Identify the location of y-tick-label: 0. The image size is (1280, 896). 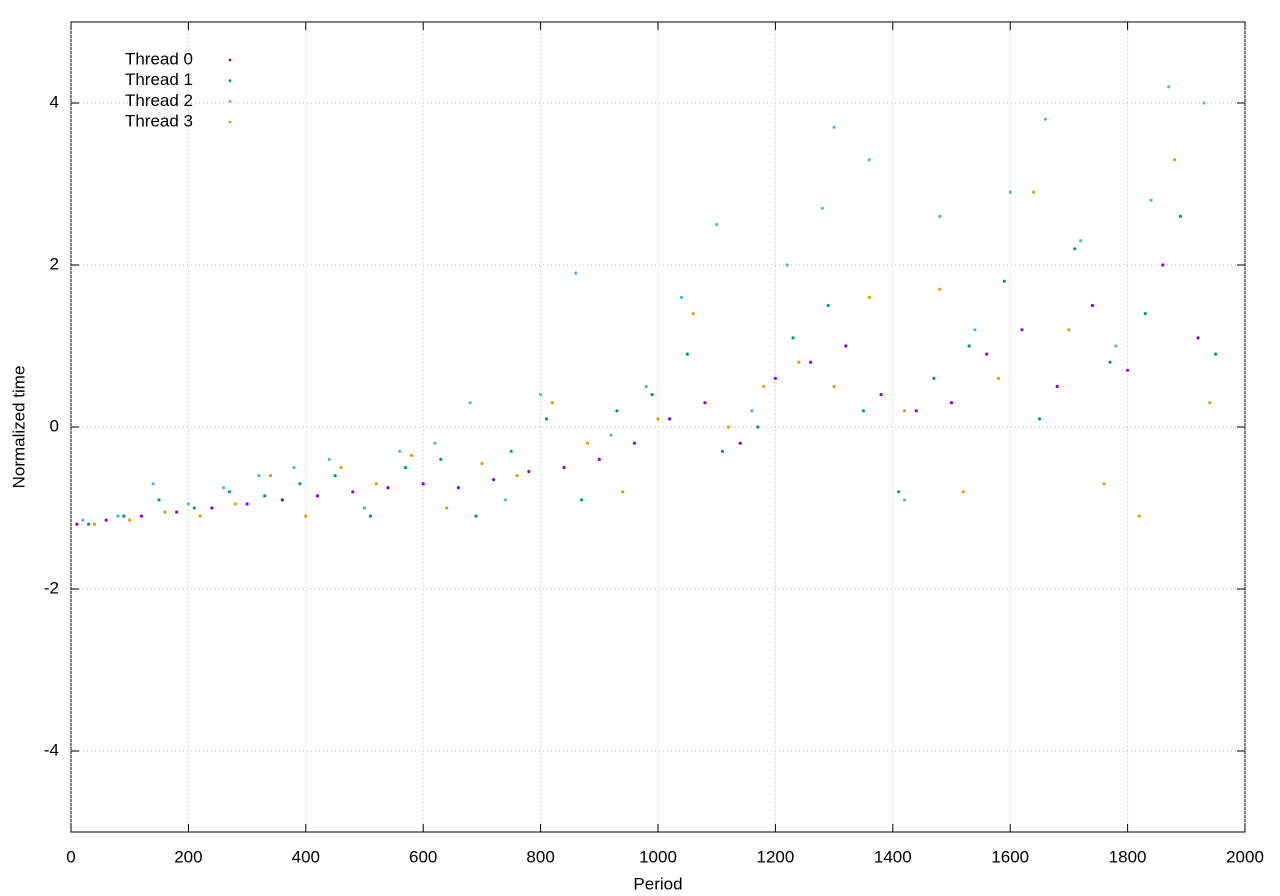
(54, 425).